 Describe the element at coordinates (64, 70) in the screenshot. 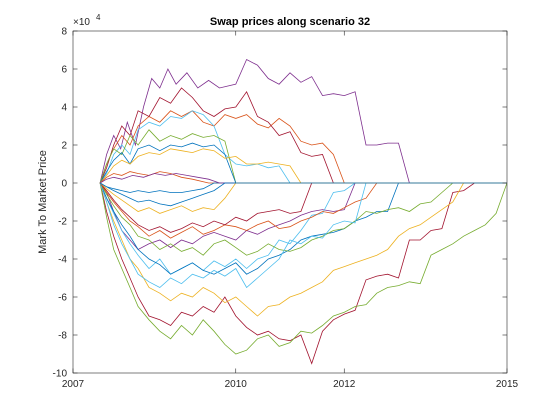

I see `y-tick-label: 6` at that location.